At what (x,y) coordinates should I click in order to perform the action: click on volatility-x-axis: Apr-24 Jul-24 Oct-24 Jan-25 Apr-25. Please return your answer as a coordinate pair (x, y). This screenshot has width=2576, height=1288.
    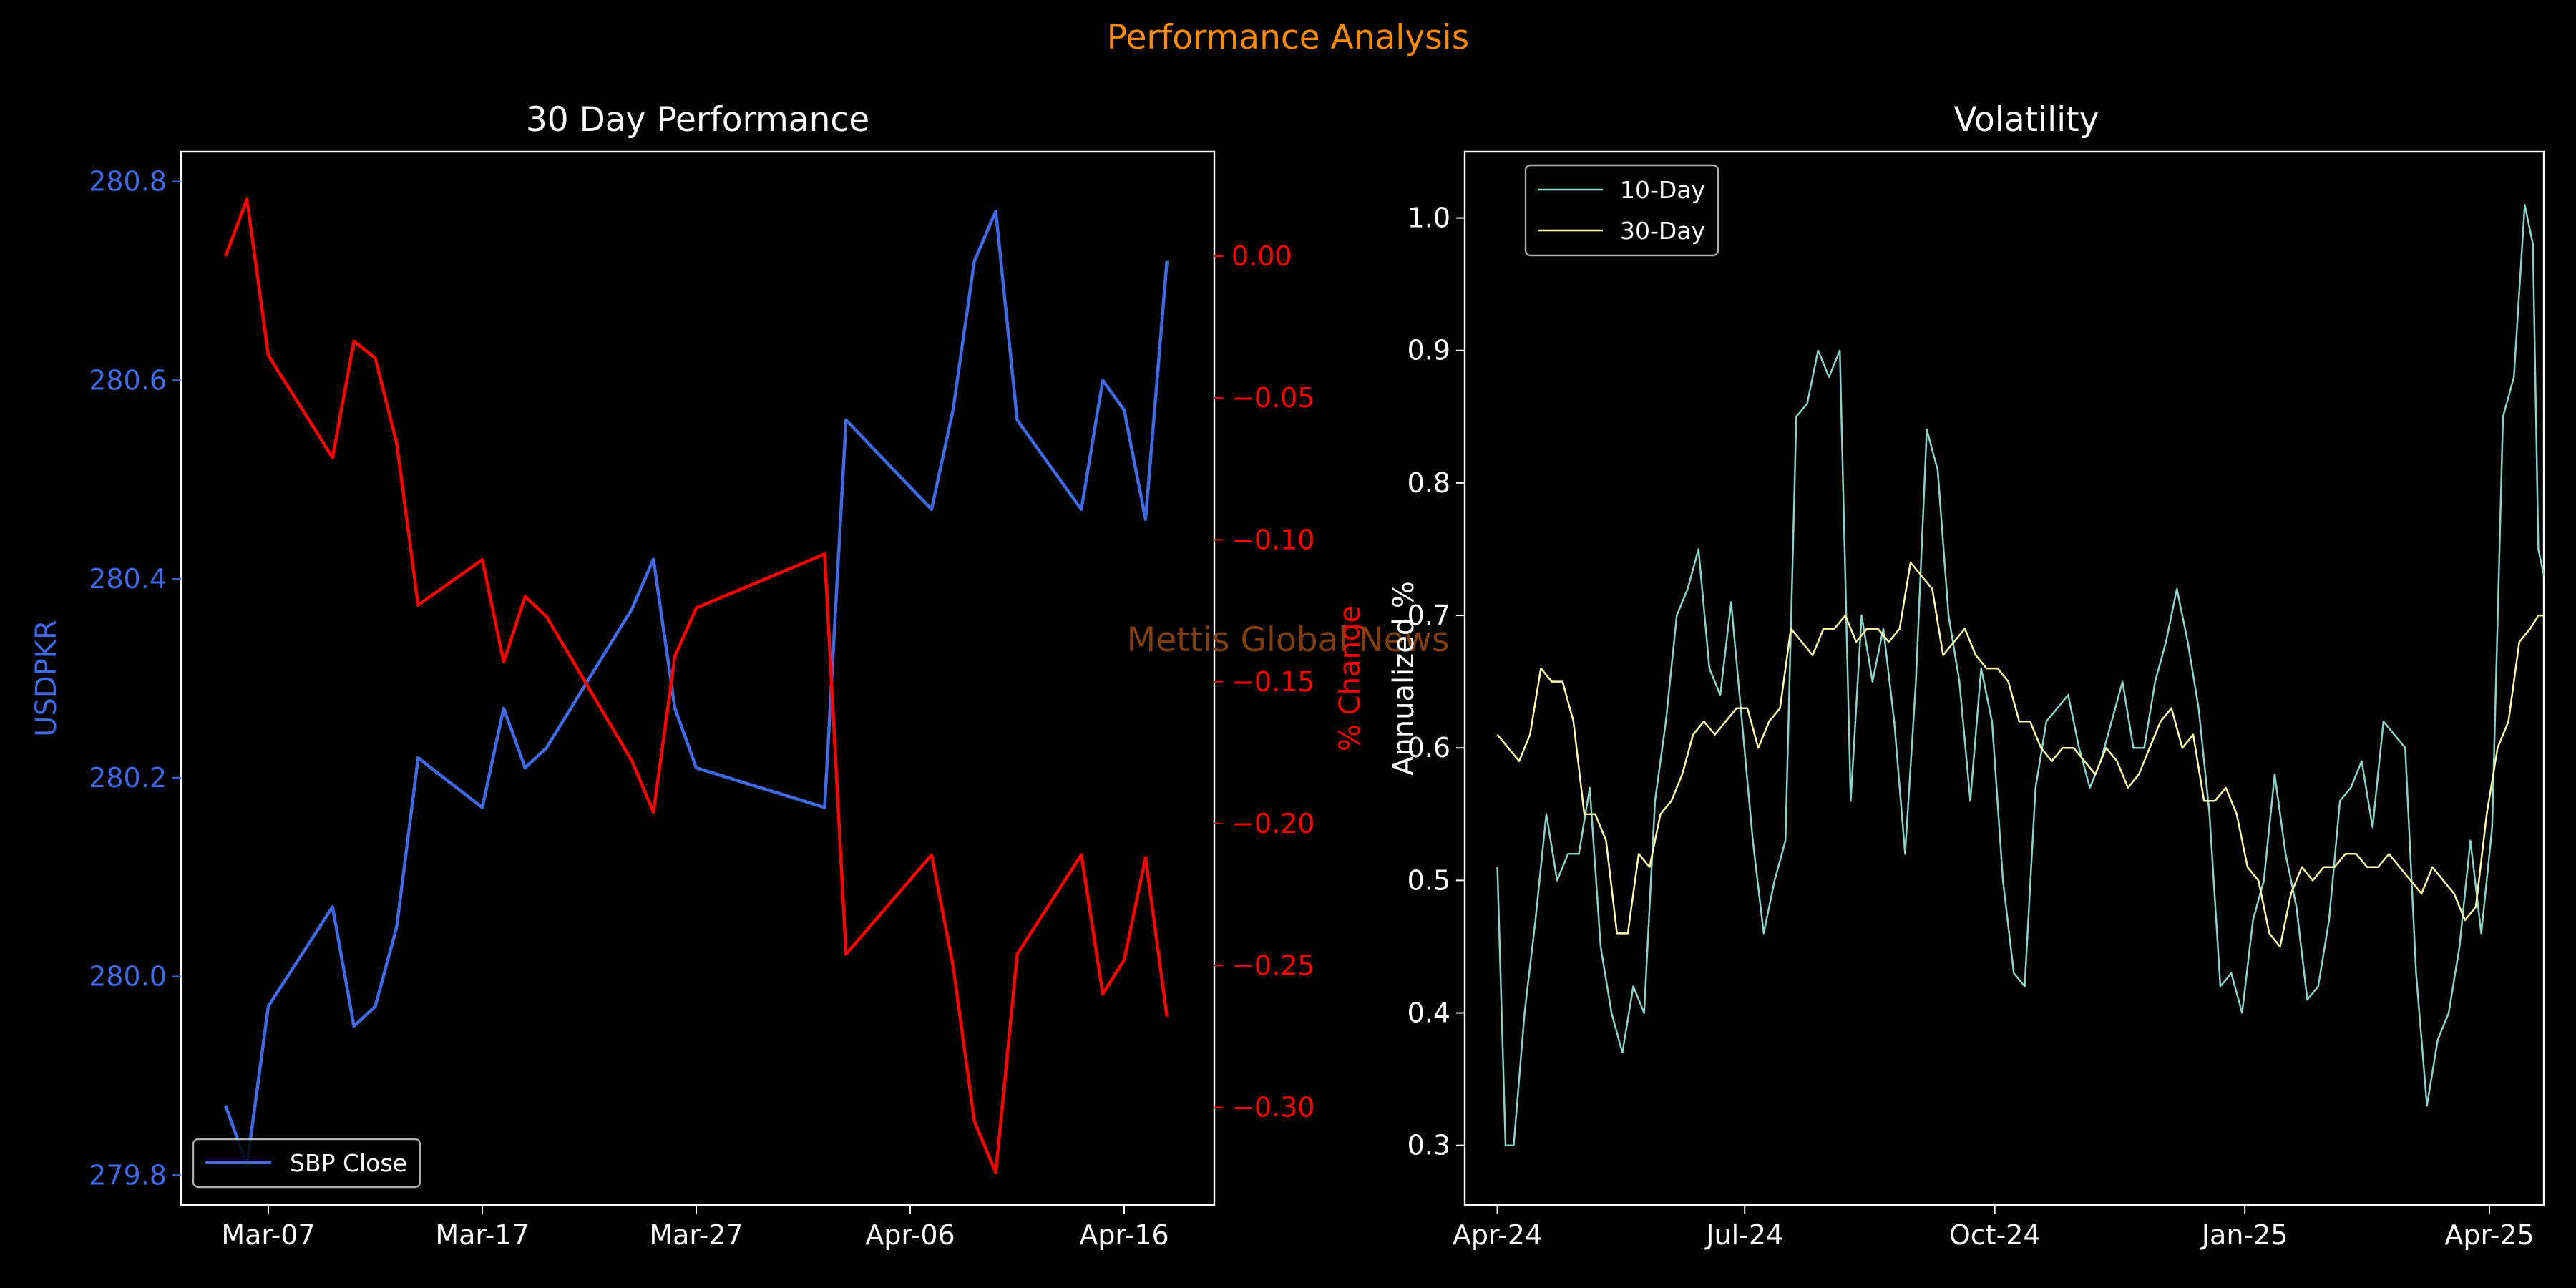
    Looking at the image, I should click on (1993, 1228).